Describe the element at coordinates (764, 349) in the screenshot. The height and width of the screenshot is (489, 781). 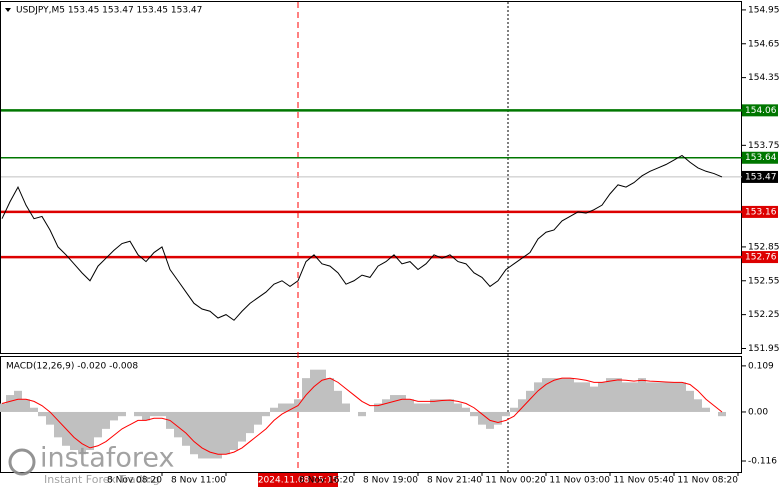
I see `y-tick-label: 151.95` at that location.